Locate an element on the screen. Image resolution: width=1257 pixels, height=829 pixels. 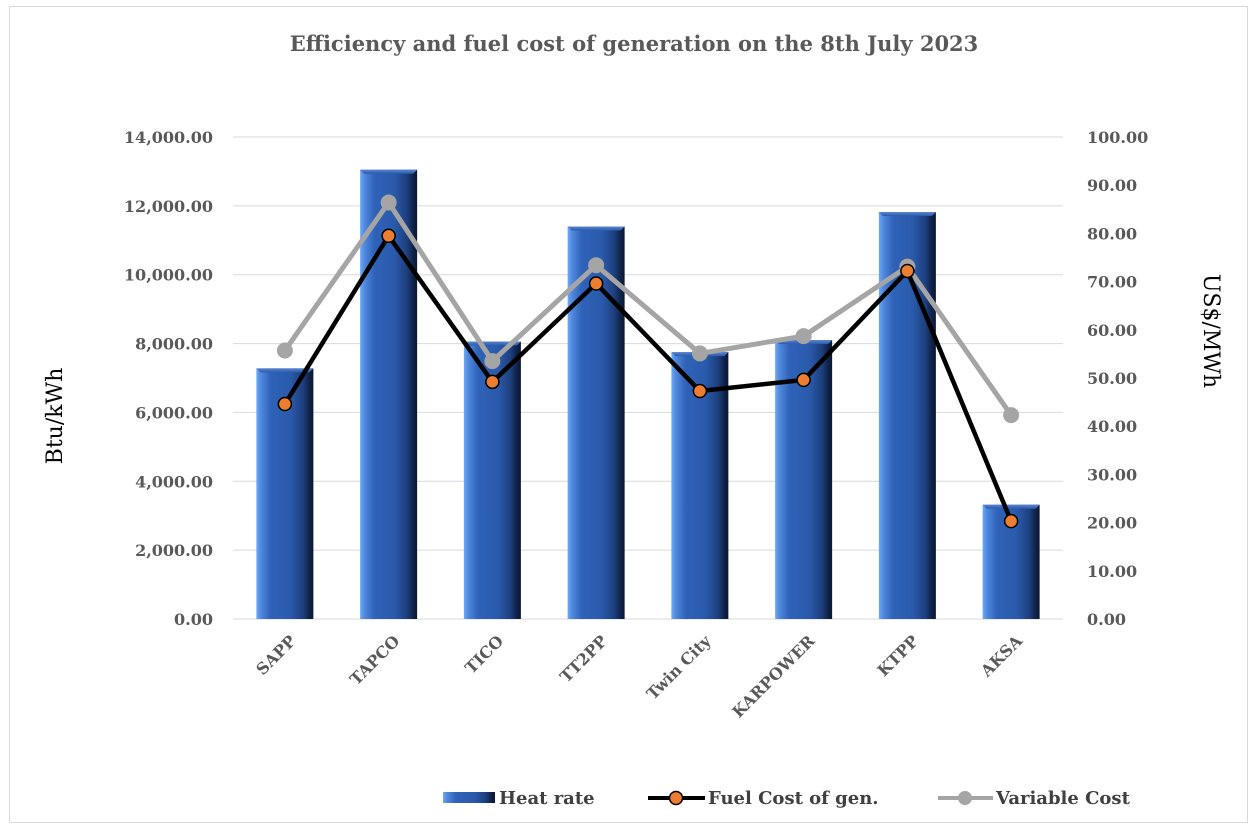
right-tick-label: 100.00 is located at coordinates (1117, 137).